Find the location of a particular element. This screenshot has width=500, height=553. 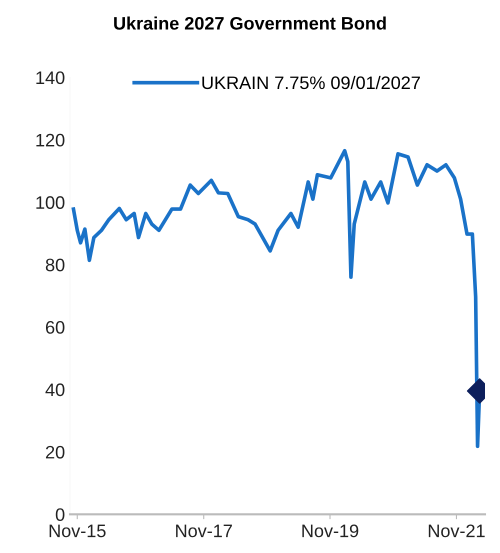

x-tick-label: Nov-19 is located at coordinates (330, 531).